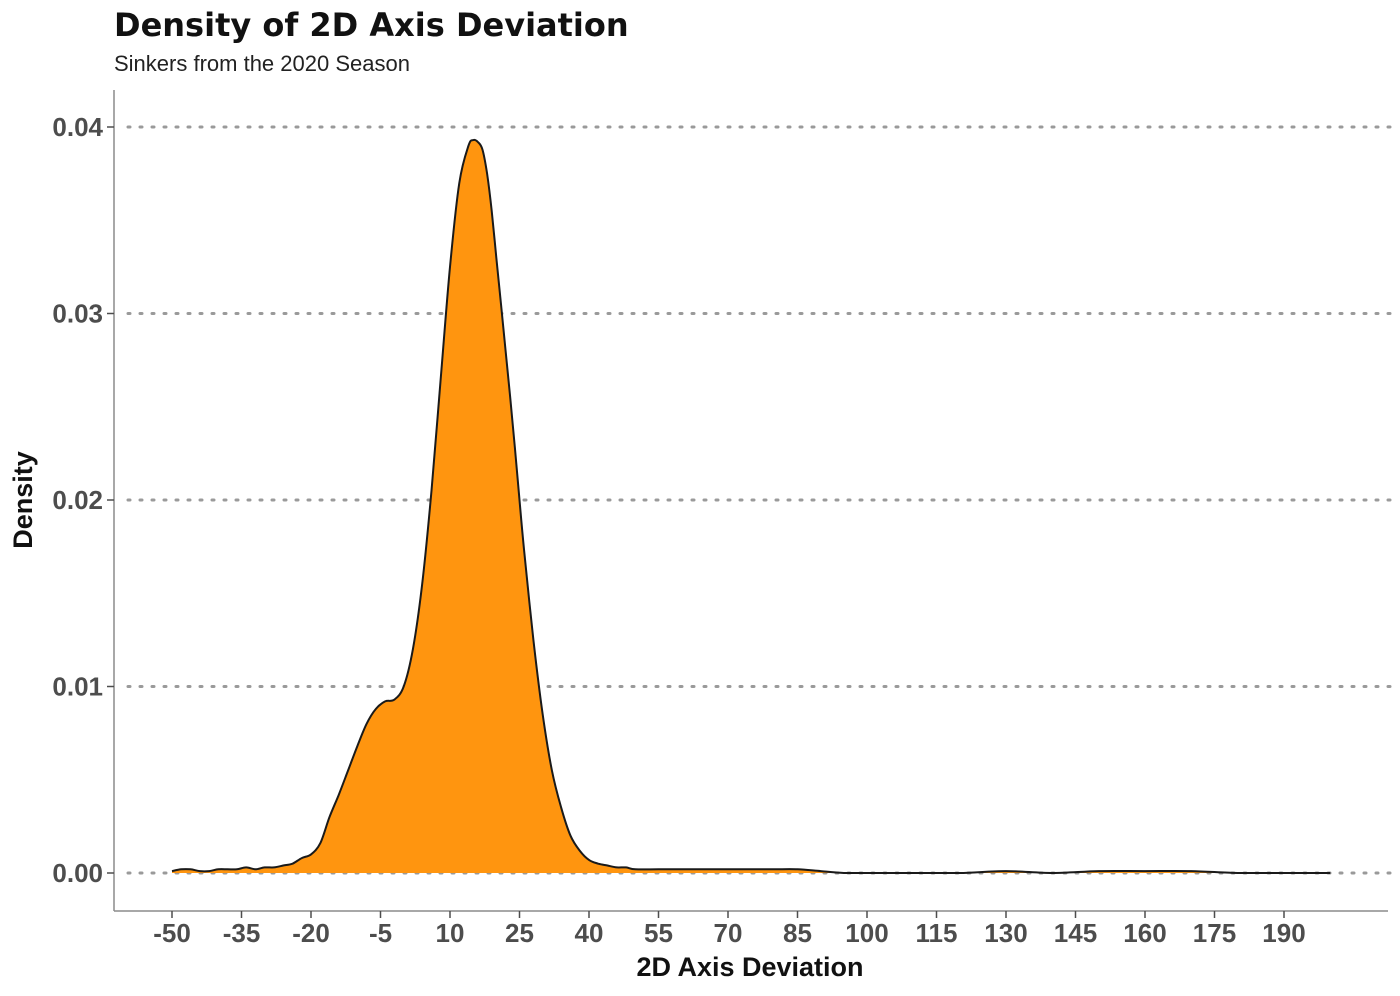  Describe the element at coordinates (797, 933) in the screenshot. I see `x-tick-label: 85` at that location.